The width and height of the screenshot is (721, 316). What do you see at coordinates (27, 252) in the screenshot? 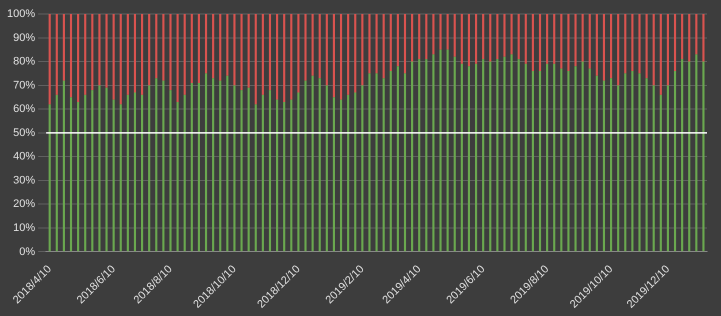
I see `y-tick-label: 0%` at bounding box center [27, 252].